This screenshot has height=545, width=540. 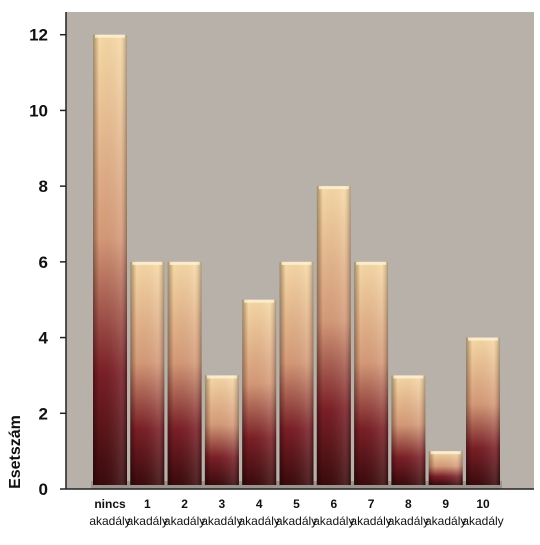 I want to click on x-tick-sublabel-3: akadály, so click(x=221, y=521).